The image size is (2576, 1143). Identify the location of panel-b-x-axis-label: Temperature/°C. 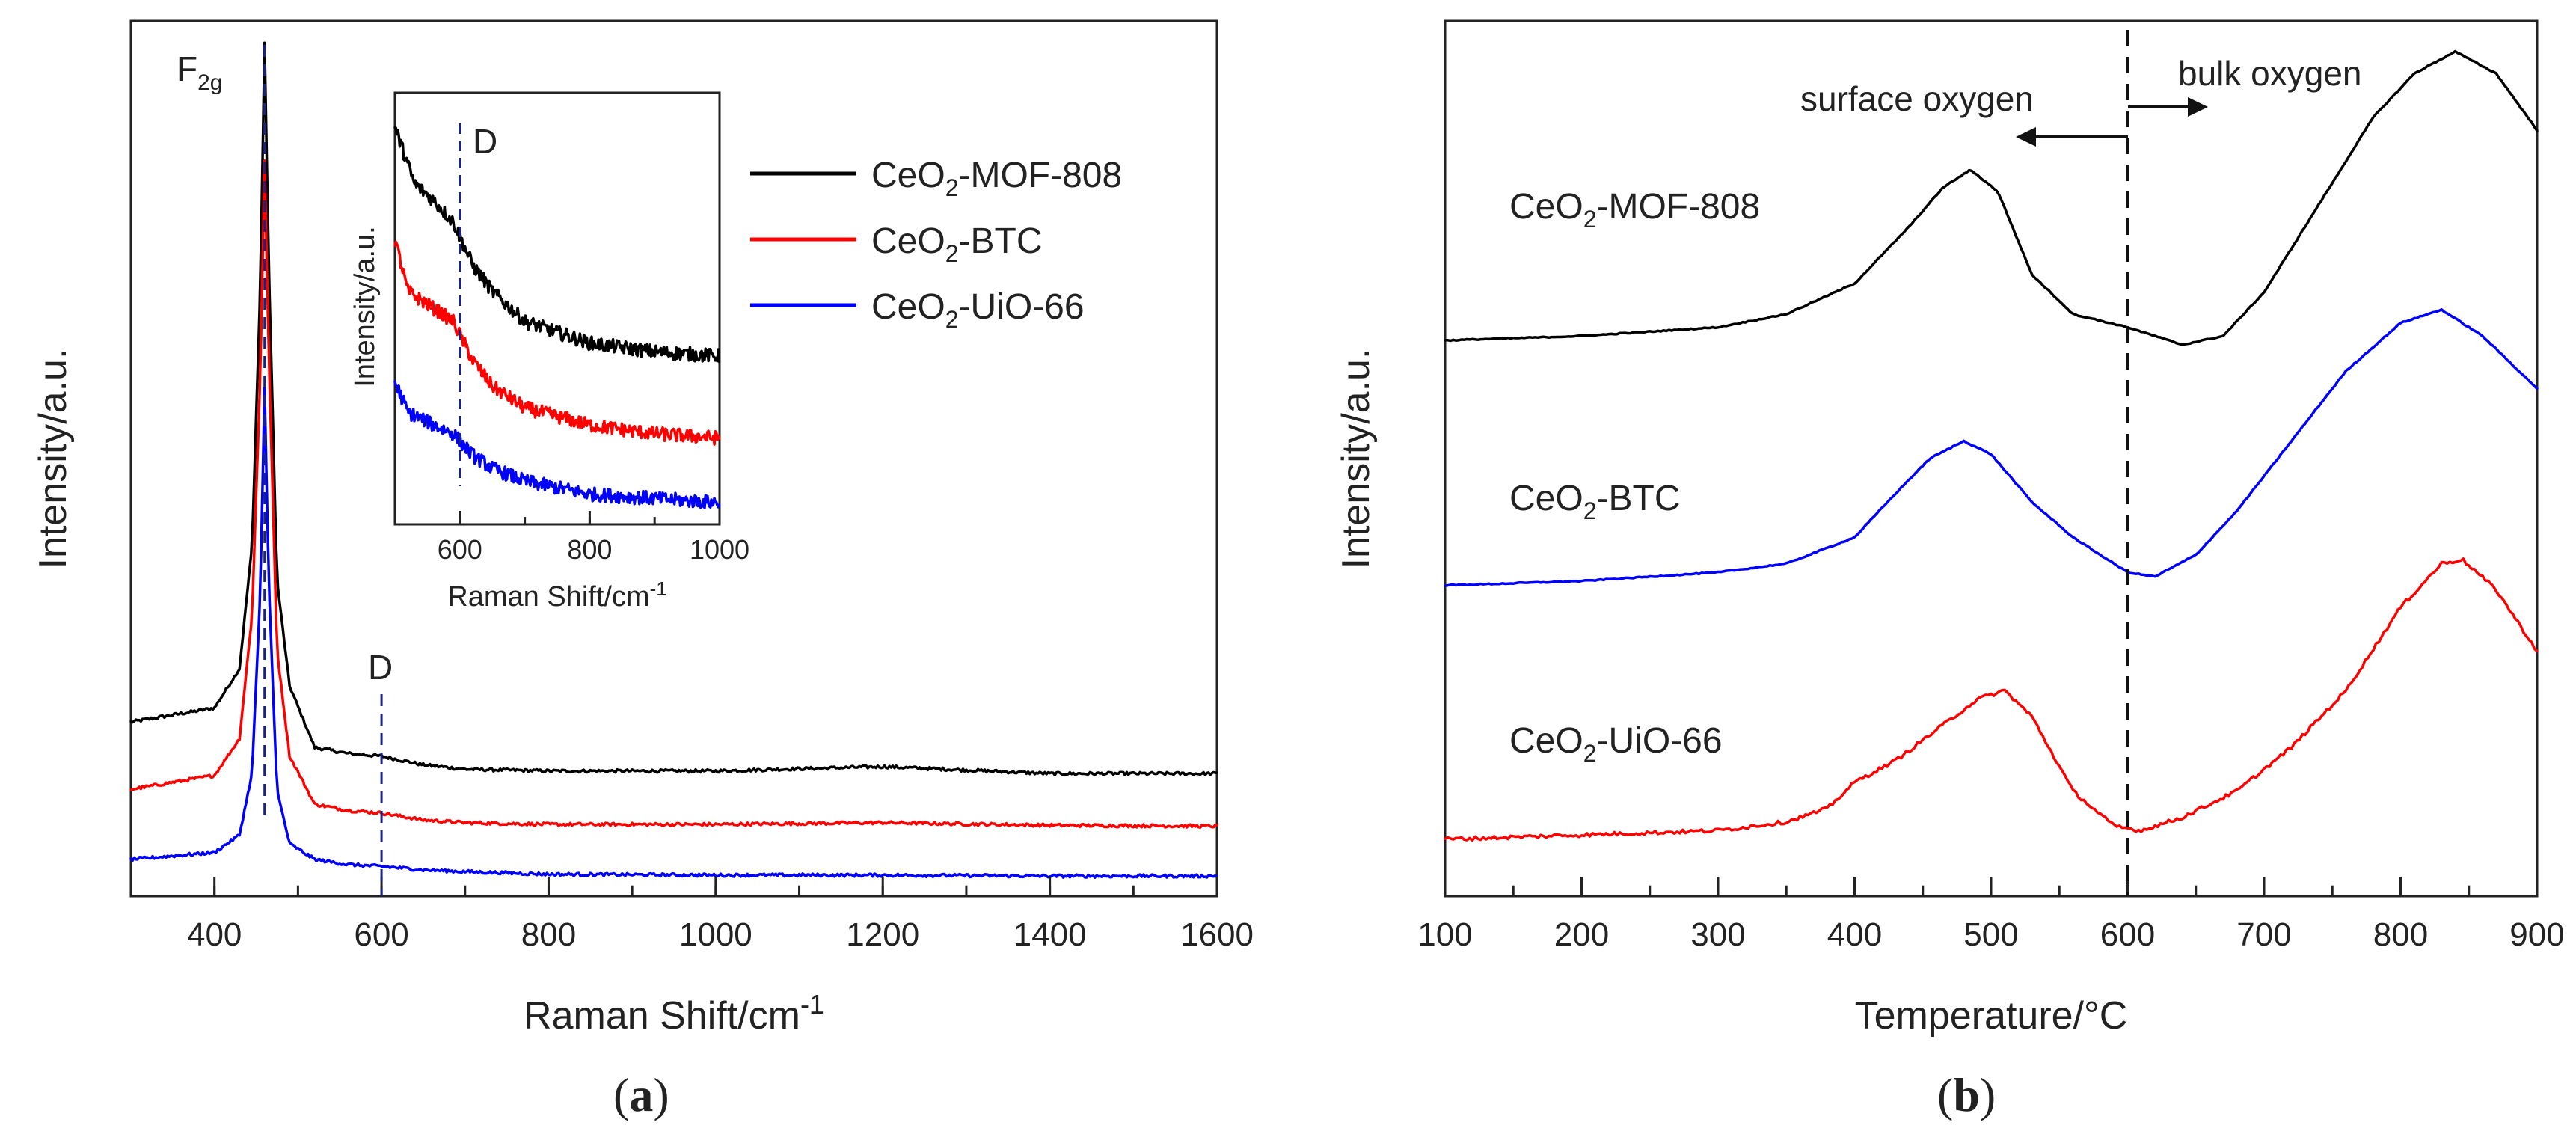
(1991, 1016).